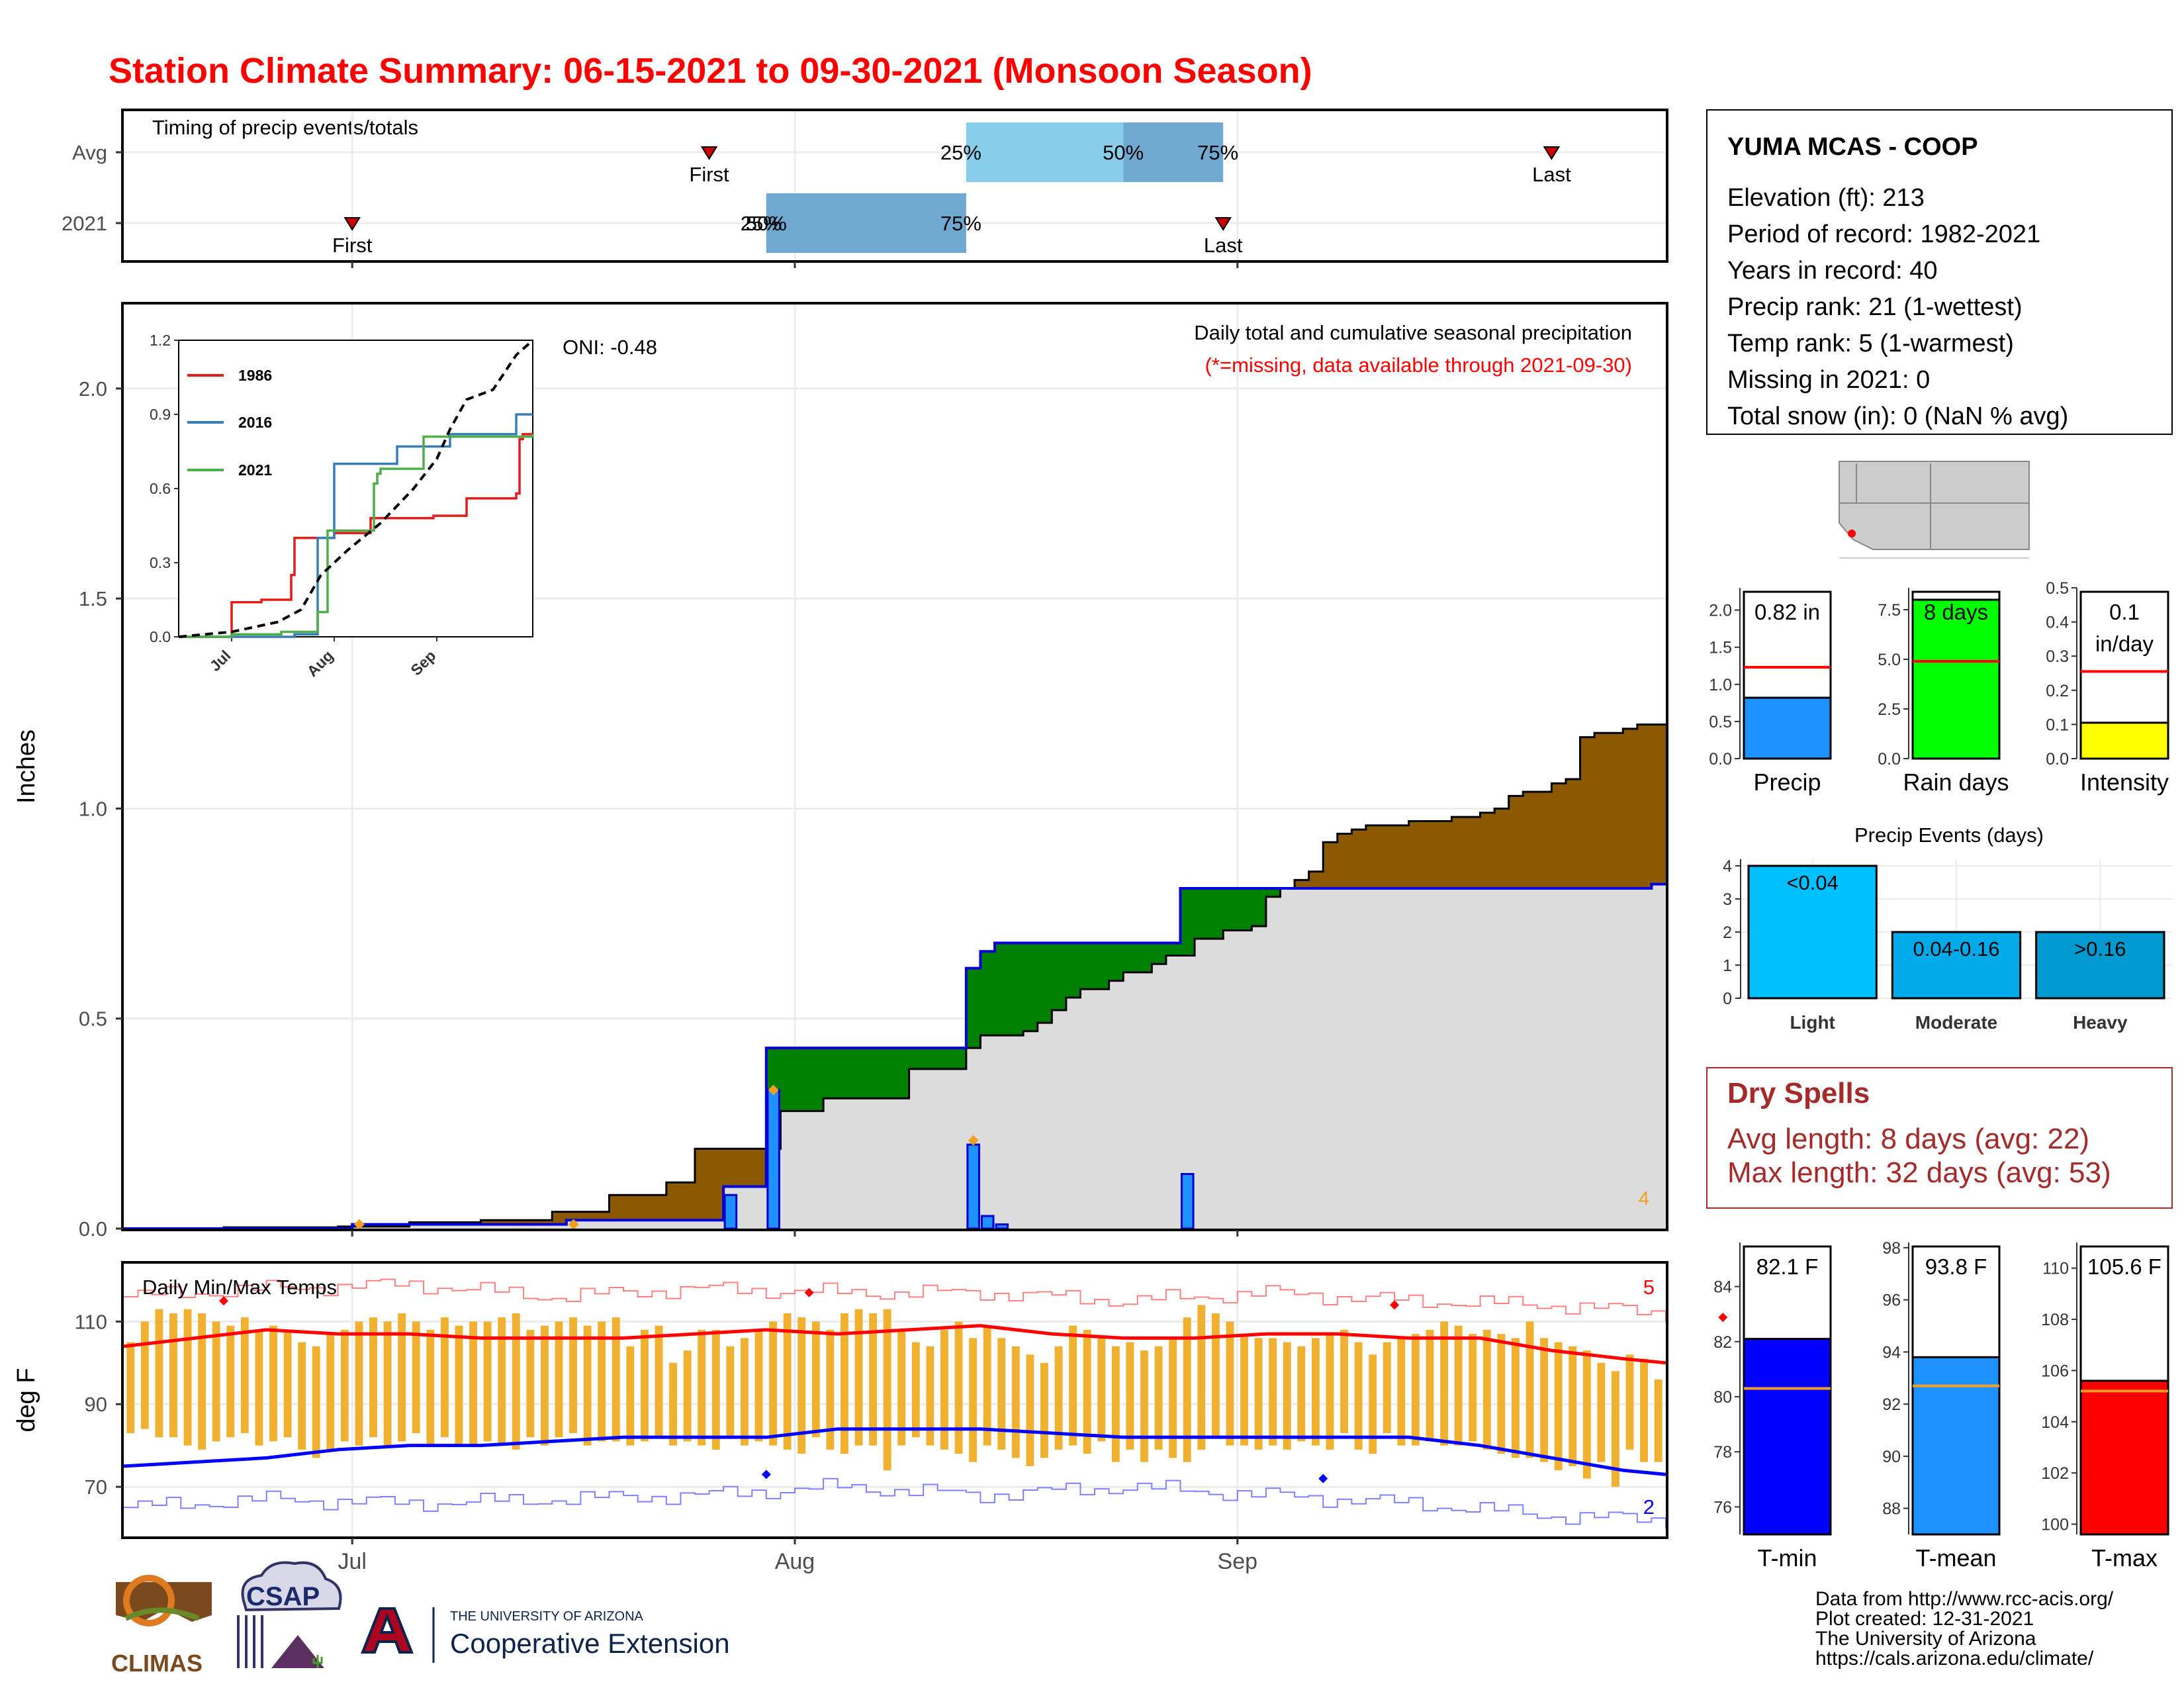  Describe the element at coordinates (2055, 1320) in the screenshot. I see `summary-tick-label-y: 108` at that location.